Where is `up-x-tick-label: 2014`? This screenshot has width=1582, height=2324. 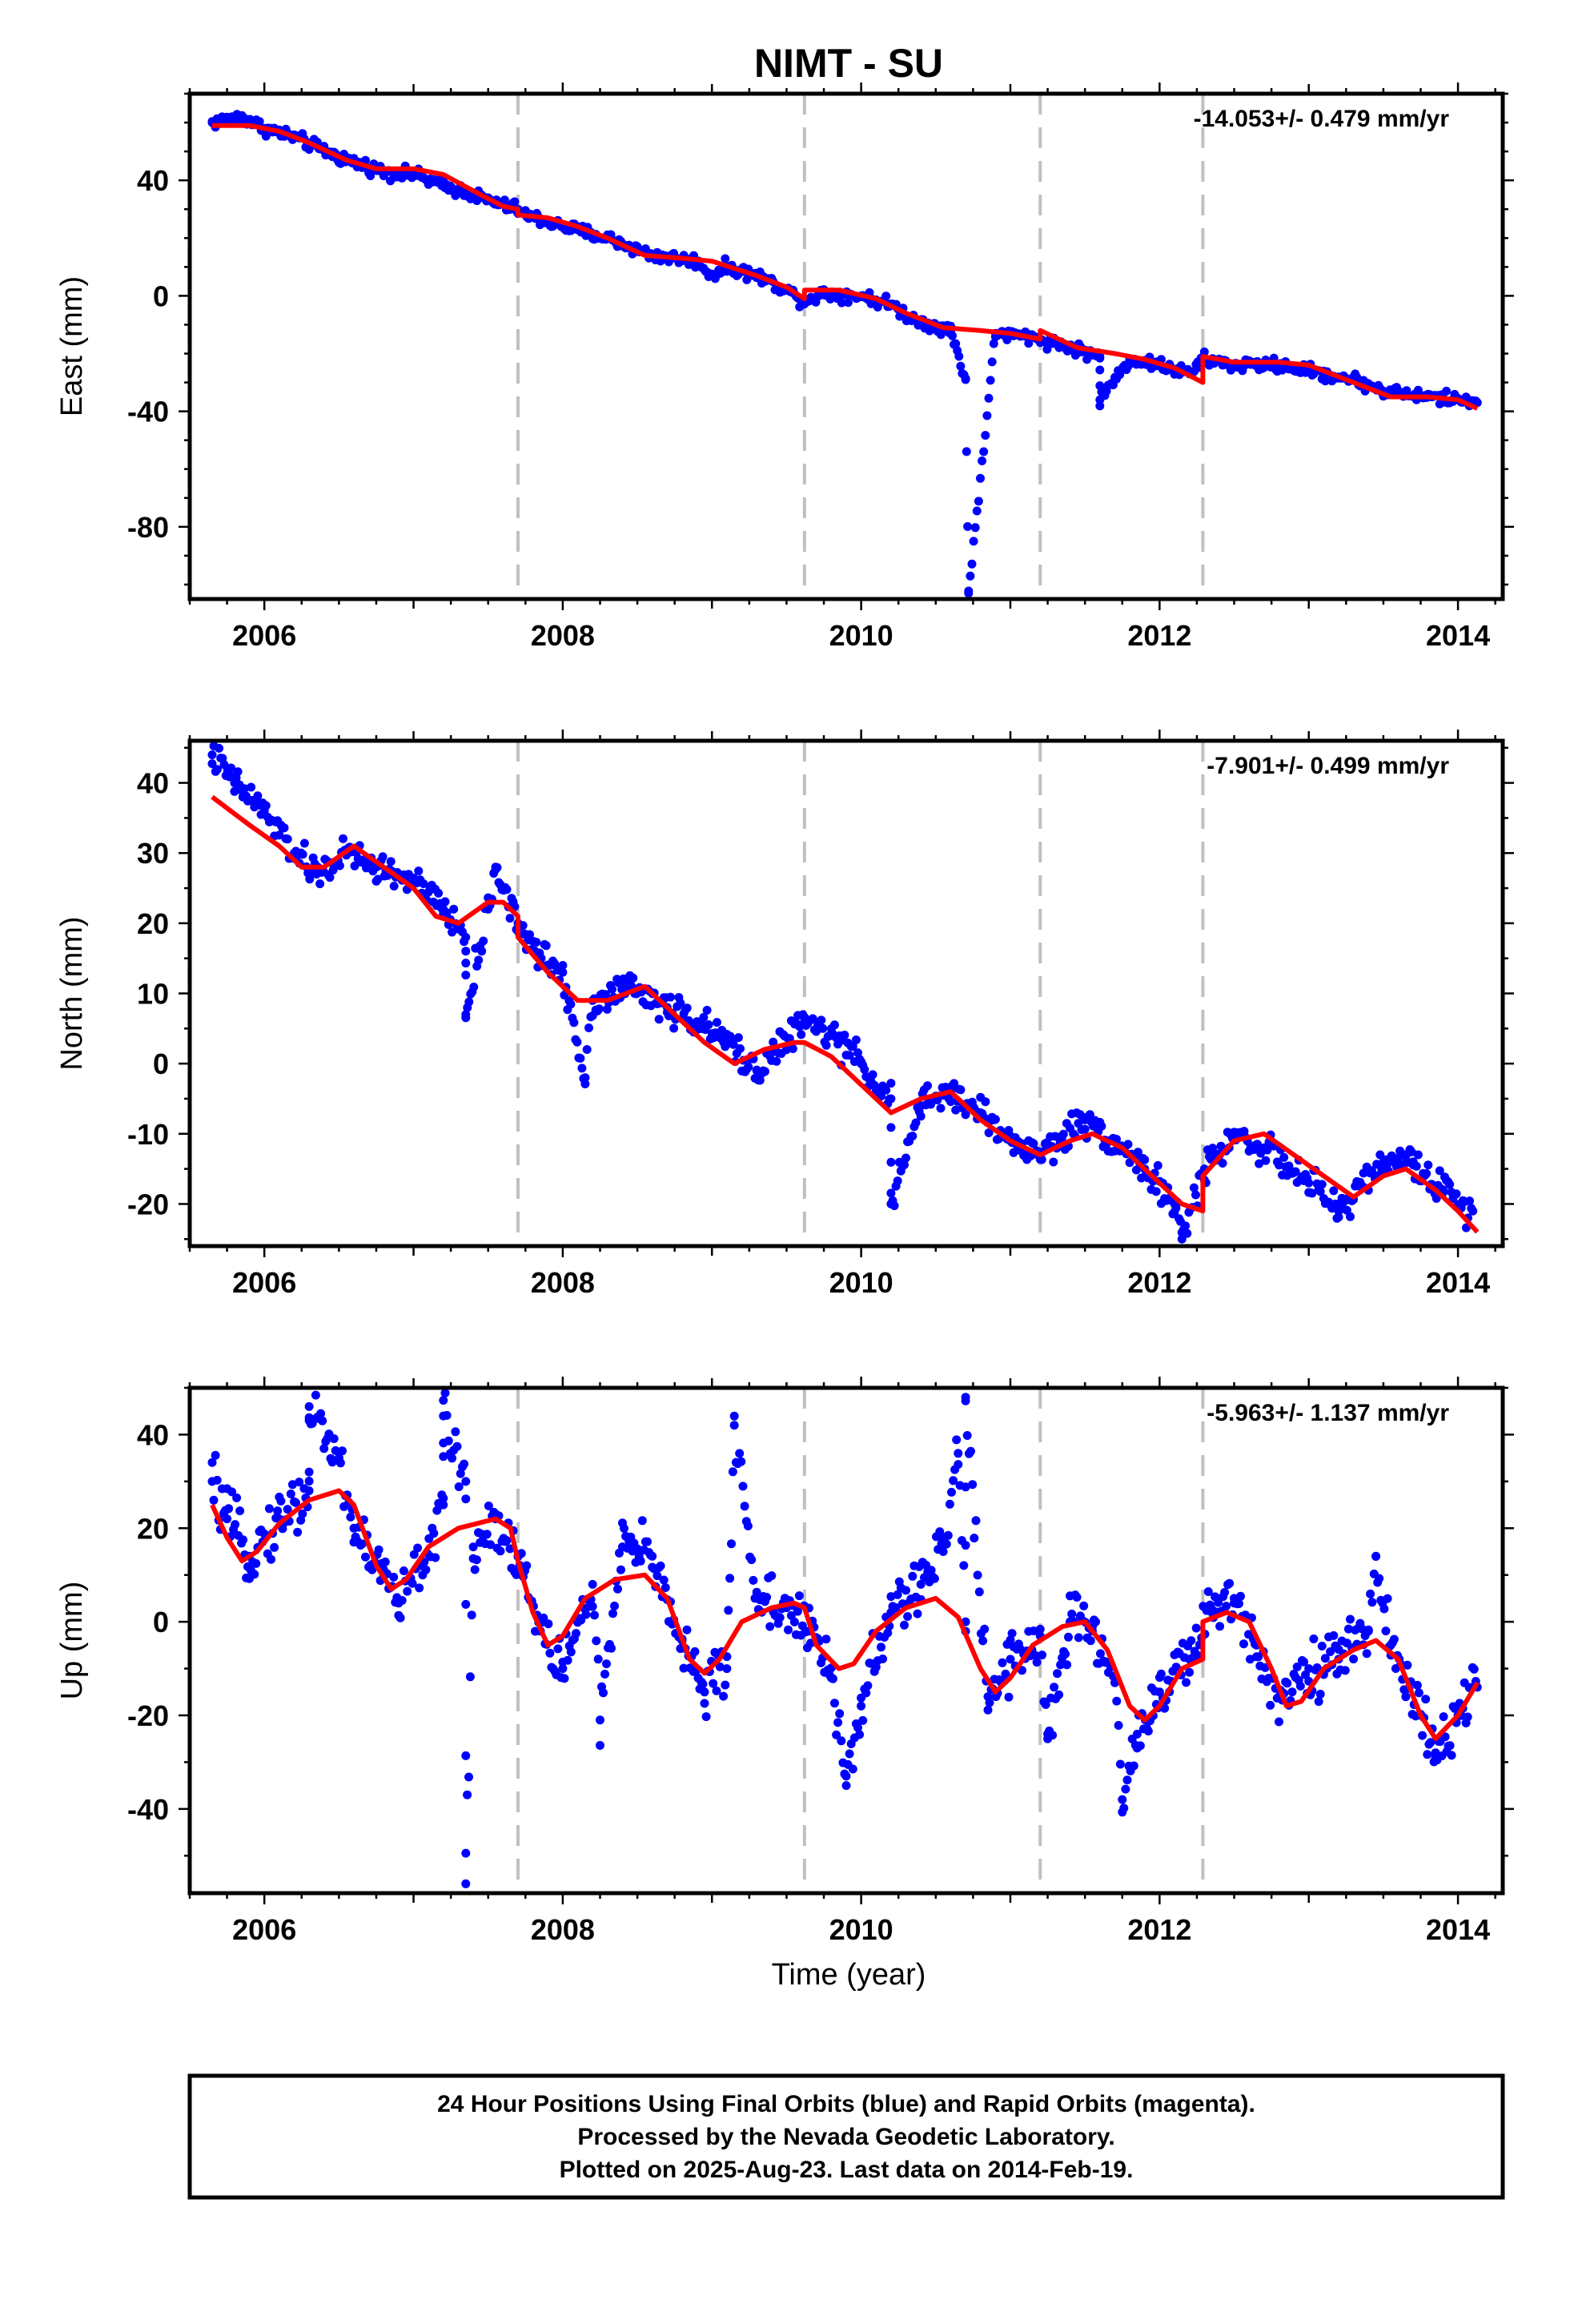
up-x-tick-label: 2014 is located at coordinates (1458, 1929).